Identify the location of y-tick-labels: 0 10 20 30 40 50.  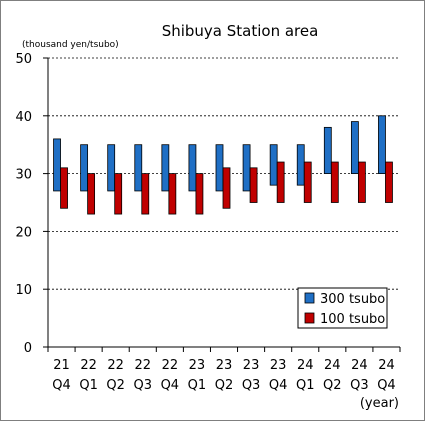
(23, 204).